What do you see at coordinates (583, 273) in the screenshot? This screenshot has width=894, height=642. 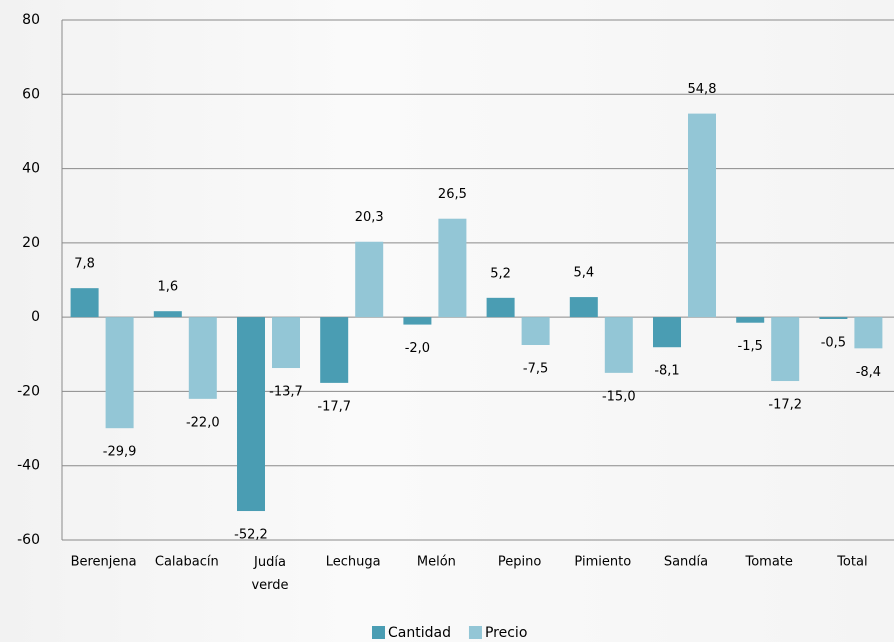 I see `value-label: 5,4` at bounding box center [583, 273].